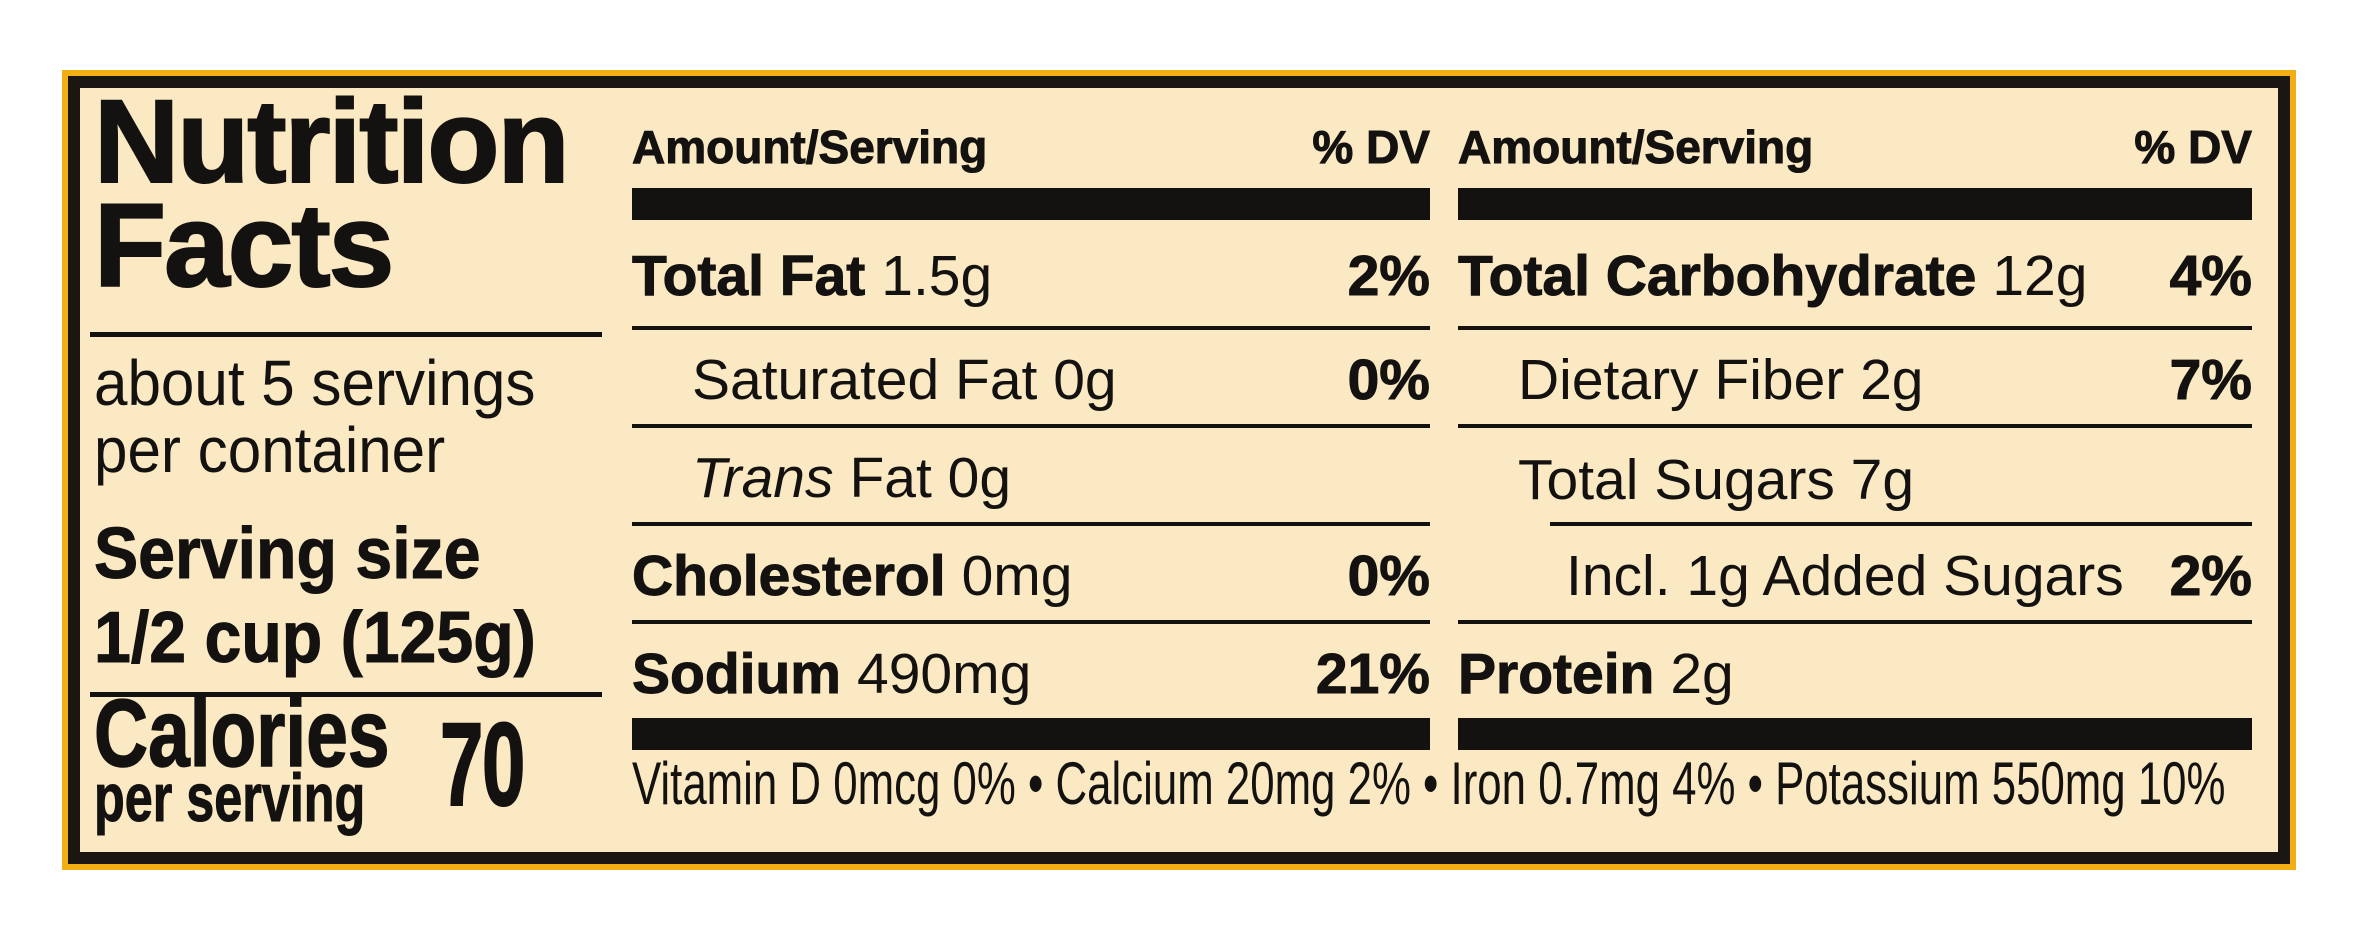 This screenshot has width=2353, height=940. Describe the element at coordinates (315, 596) in the screenshot. I see `serving-size: Serving size 1/2 cup (125g)` at that location.